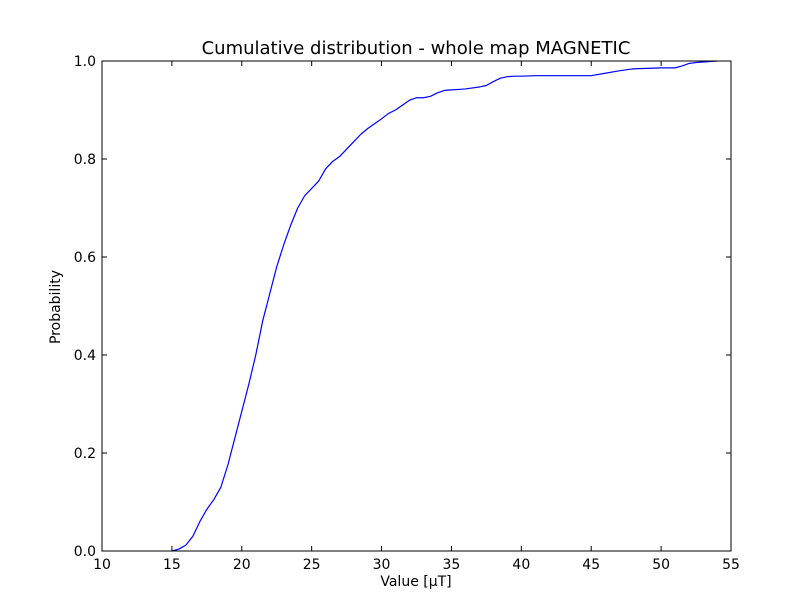 The image size is (812, 612). What do you see at coordinates (415, 582) in the screenshot?
I see `x-axis-label: Value [µT]` at bounding box center [415, 582].